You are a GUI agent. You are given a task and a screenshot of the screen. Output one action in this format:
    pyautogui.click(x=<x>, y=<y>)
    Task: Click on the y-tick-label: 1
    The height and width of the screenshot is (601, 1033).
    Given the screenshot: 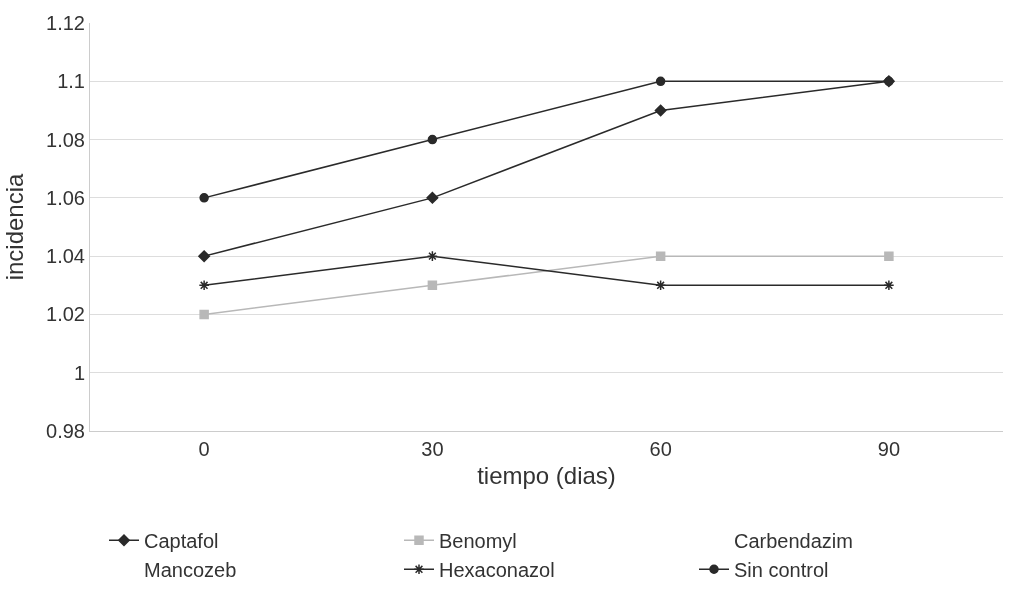 What is the action you would take?
    pyautogui.click(x=79, y=372)
    